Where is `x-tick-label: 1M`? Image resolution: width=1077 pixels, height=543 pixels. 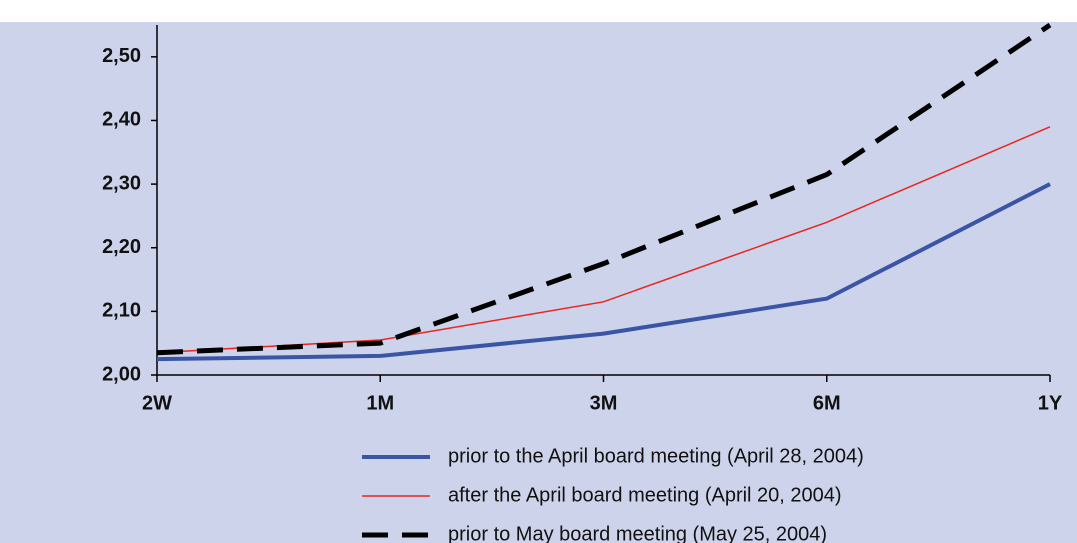 x-tick-label: 1M is located at coordinates (380, 403).